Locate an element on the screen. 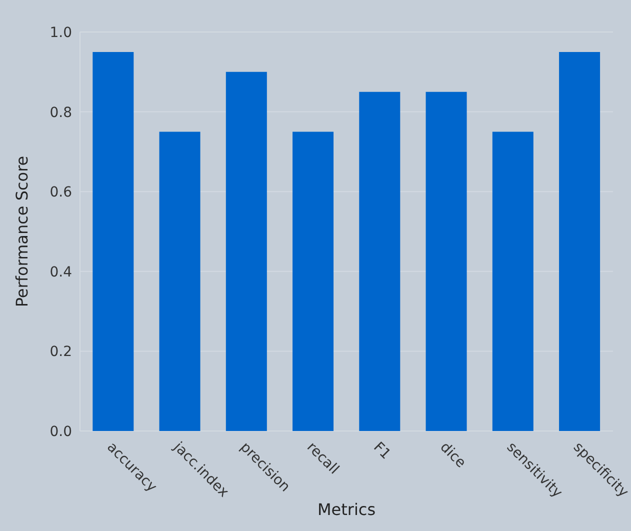 This screenshot has height=531, width=631. y-tick-label: 0.6 is located at coordinates (61, 192).